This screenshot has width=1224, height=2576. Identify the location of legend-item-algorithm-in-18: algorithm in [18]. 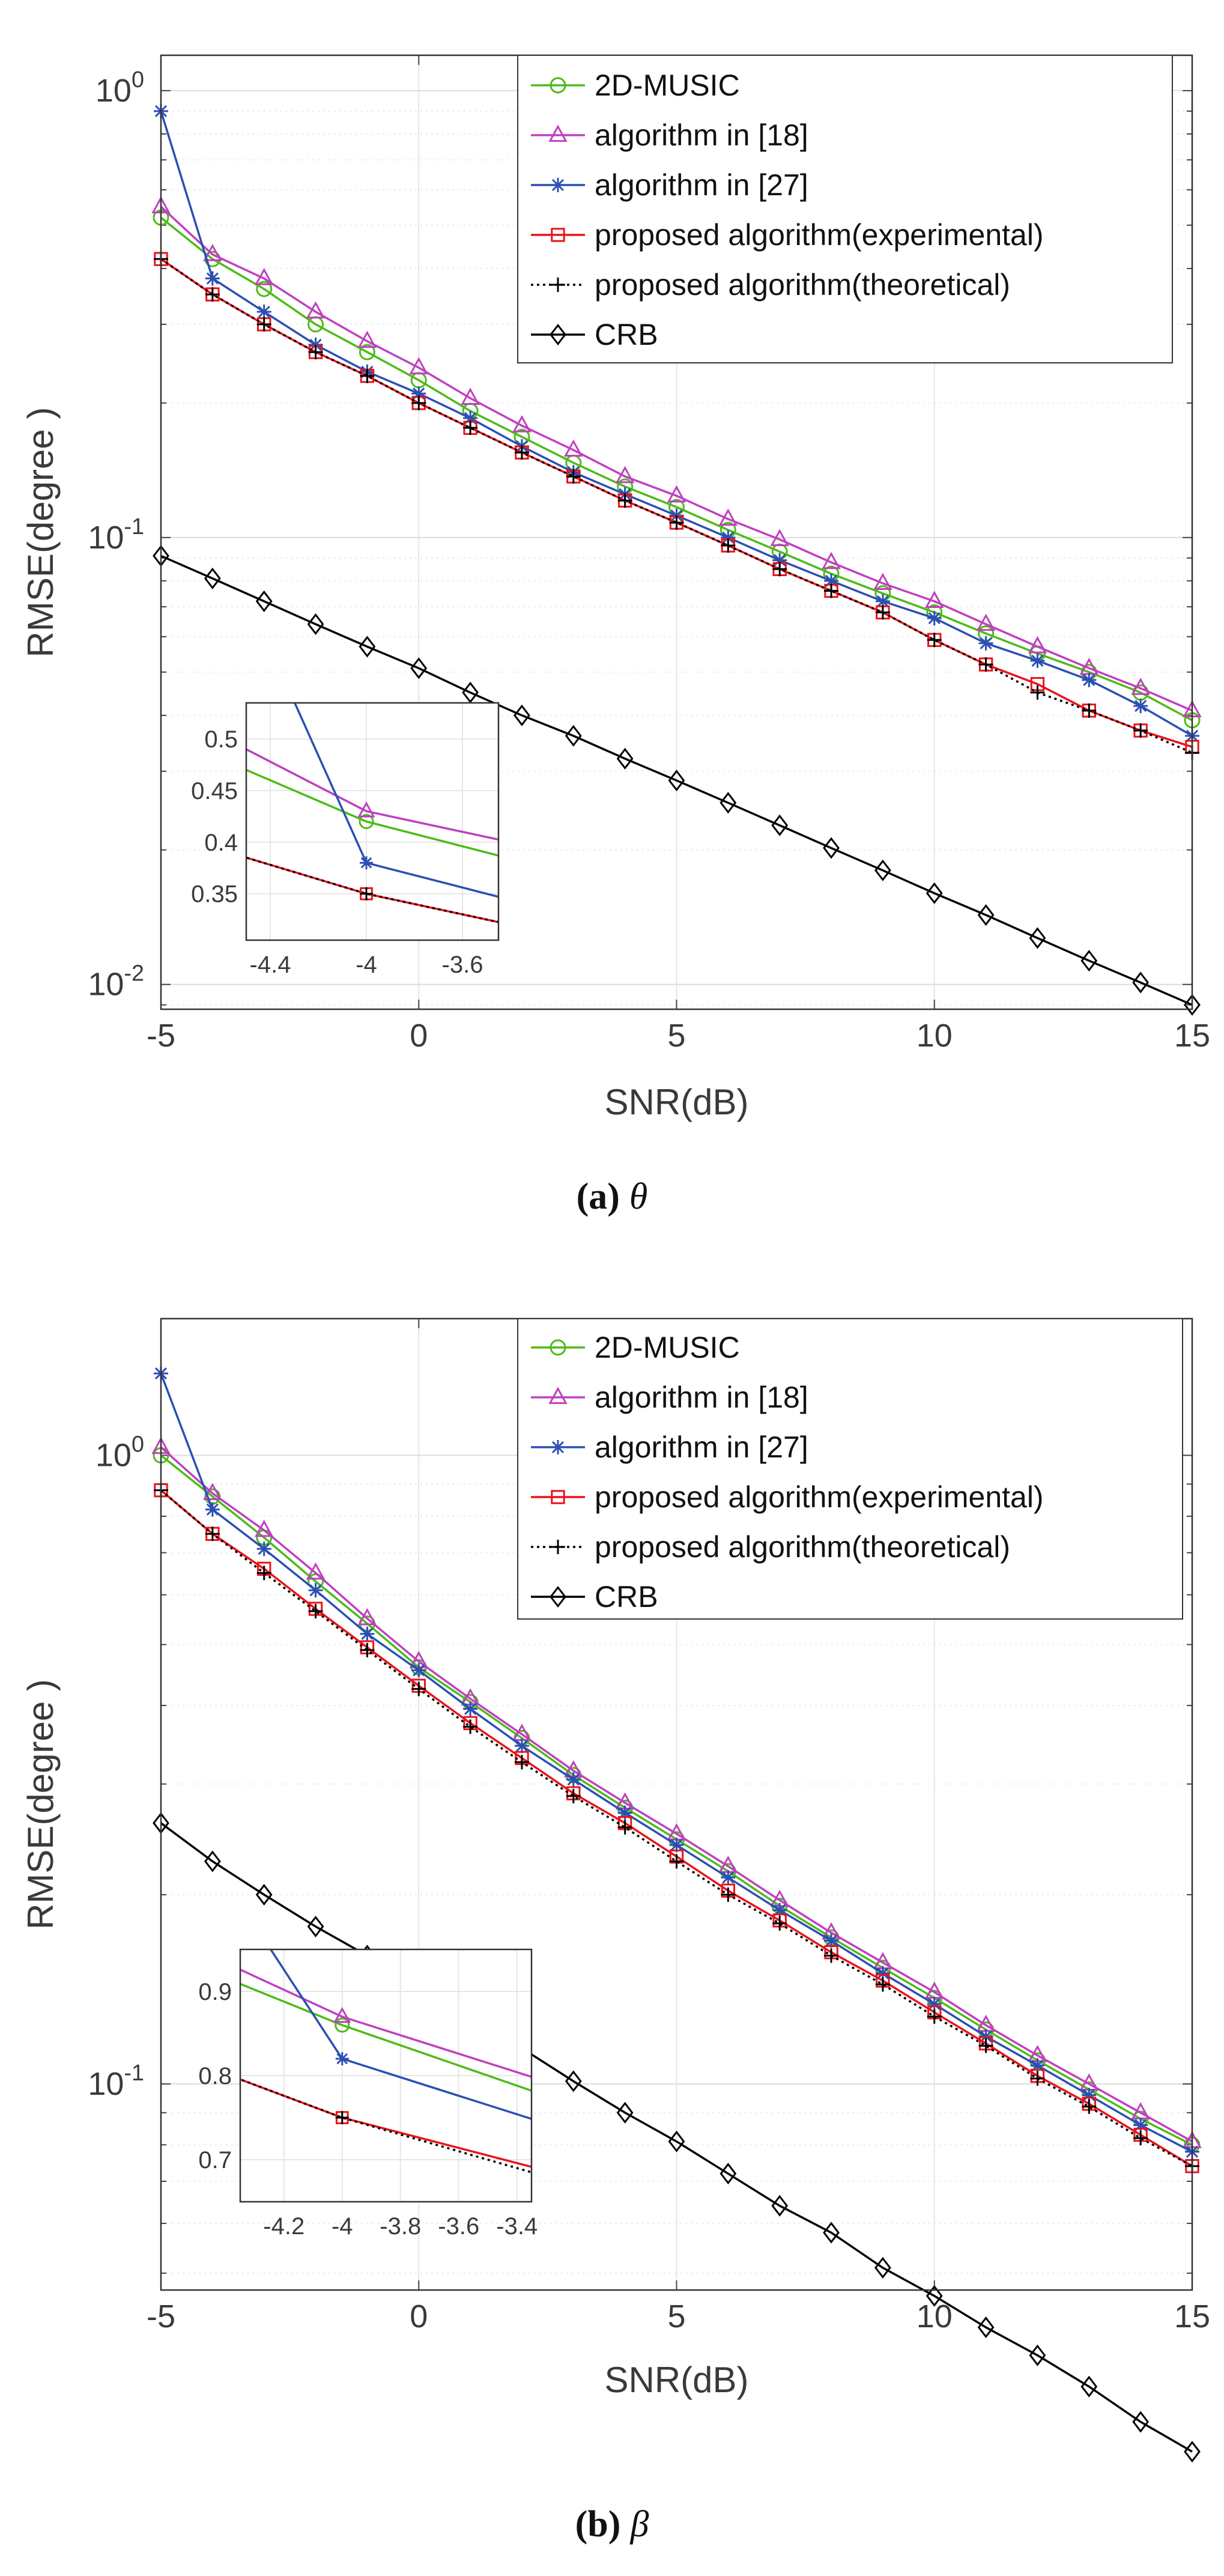
(670, 1397).